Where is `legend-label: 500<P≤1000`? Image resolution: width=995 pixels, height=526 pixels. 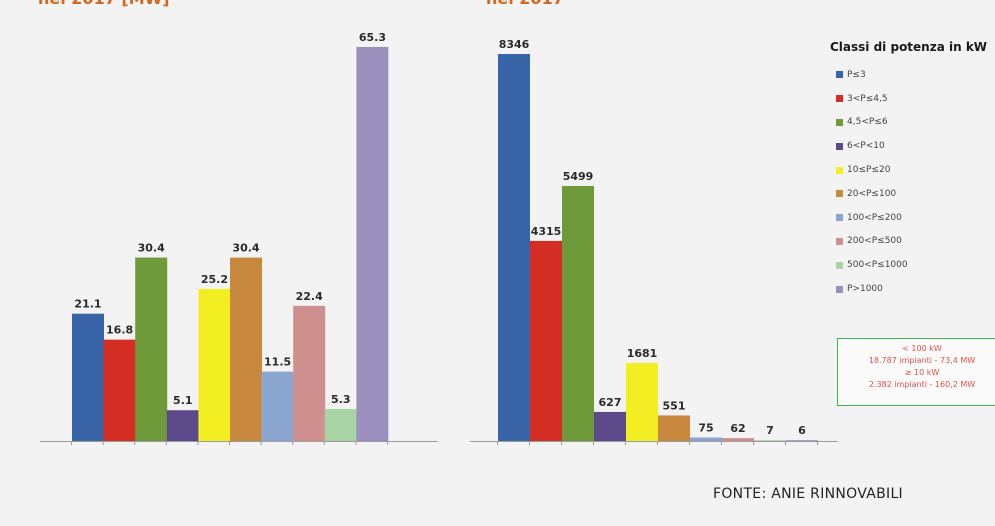 legend-label: 500<P≤1000 is located at coordinates (877, 265).